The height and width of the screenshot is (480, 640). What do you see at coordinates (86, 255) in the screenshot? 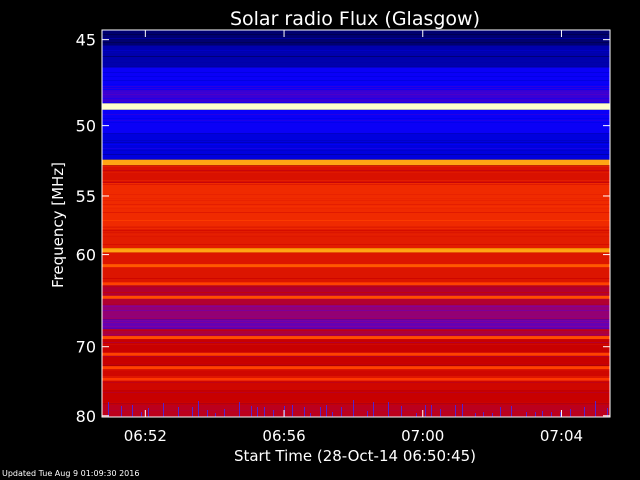
I see `y-tick-label-3: 60` at bounding box center [86, 255].